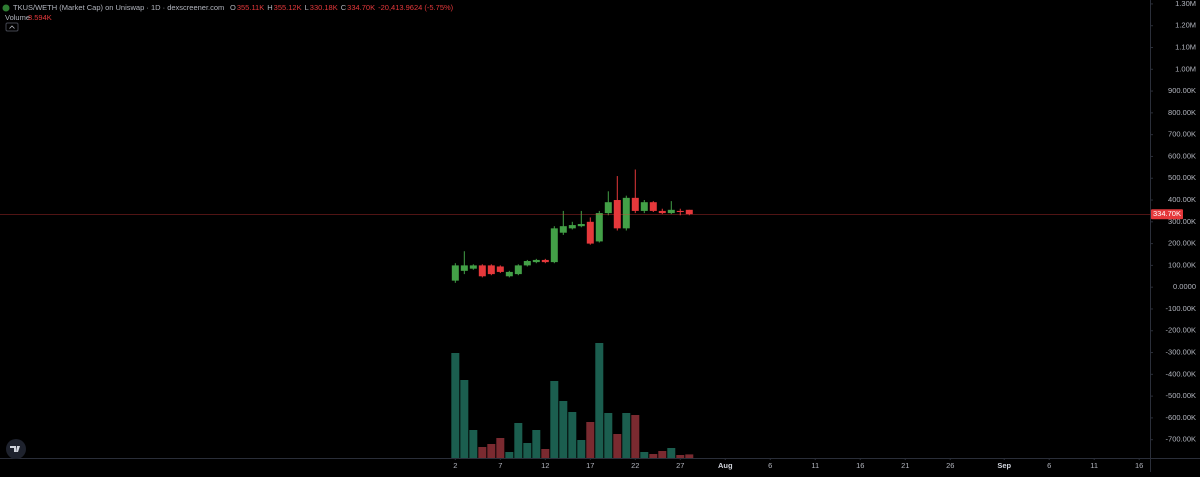 This screenshot has height=477, width=1200. Describe the element at coordinates (1181, 330) in the screenshot. I see `y-tick-label: -200.00K` at that location.